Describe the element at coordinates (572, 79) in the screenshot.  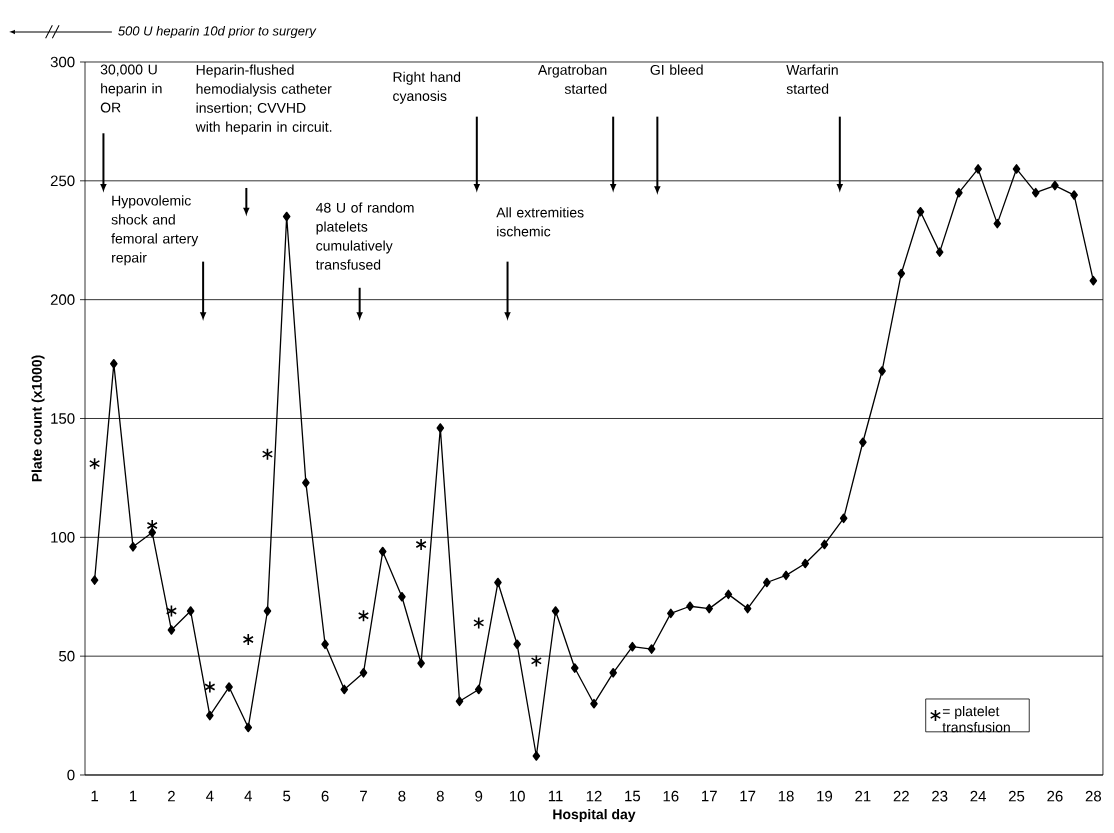
I see `annotation: Argatroban started` at that location.